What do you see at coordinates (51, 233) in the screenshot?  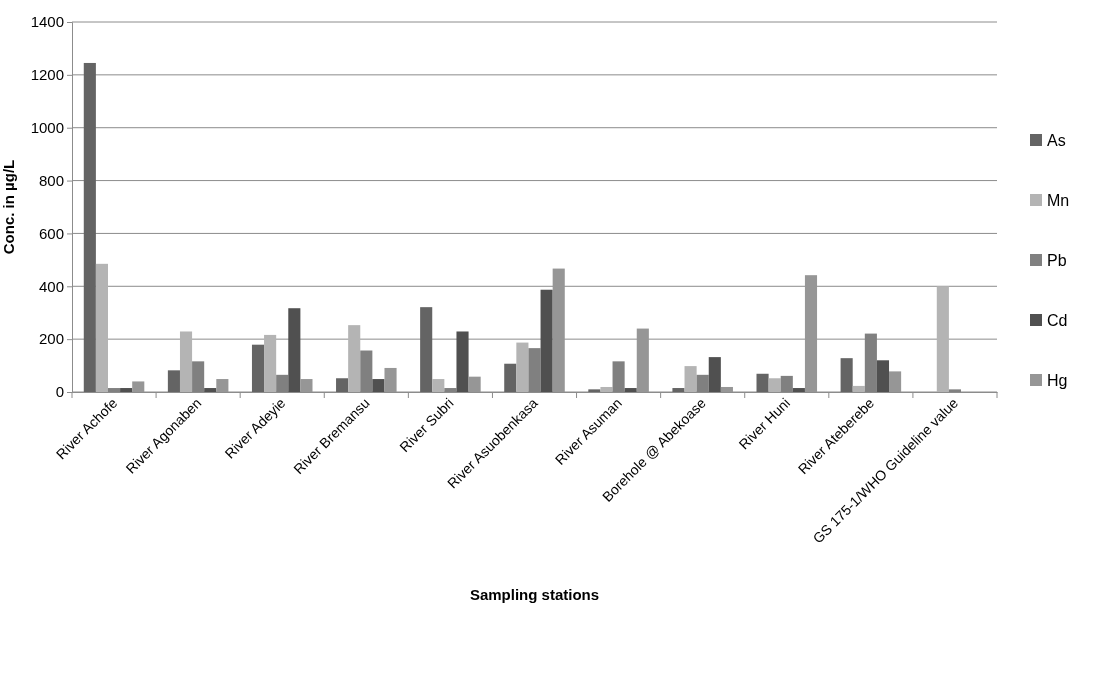 I see `y-tick-label: 600` at bounding box center [51, 233].